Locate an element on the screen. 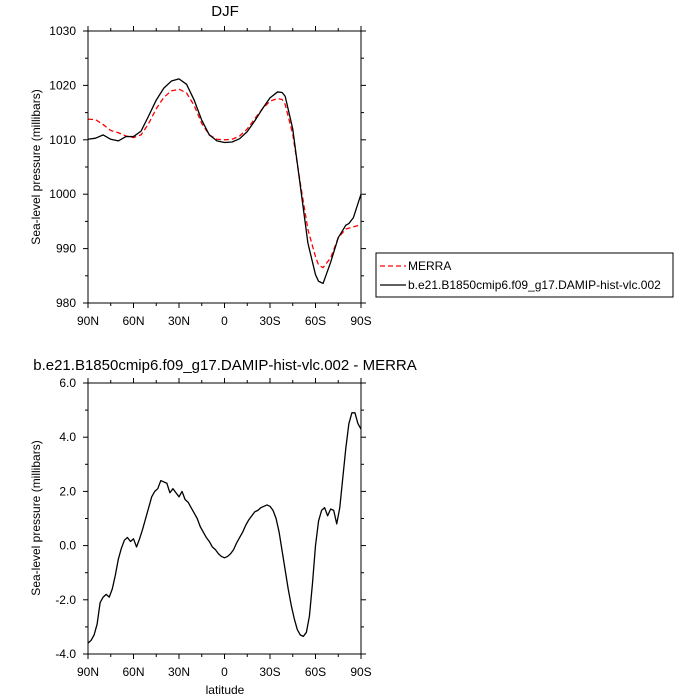 The width and height of the screenshot is (700, 700). top-x-tick-label: 0 is located at coordinates (224, 321).